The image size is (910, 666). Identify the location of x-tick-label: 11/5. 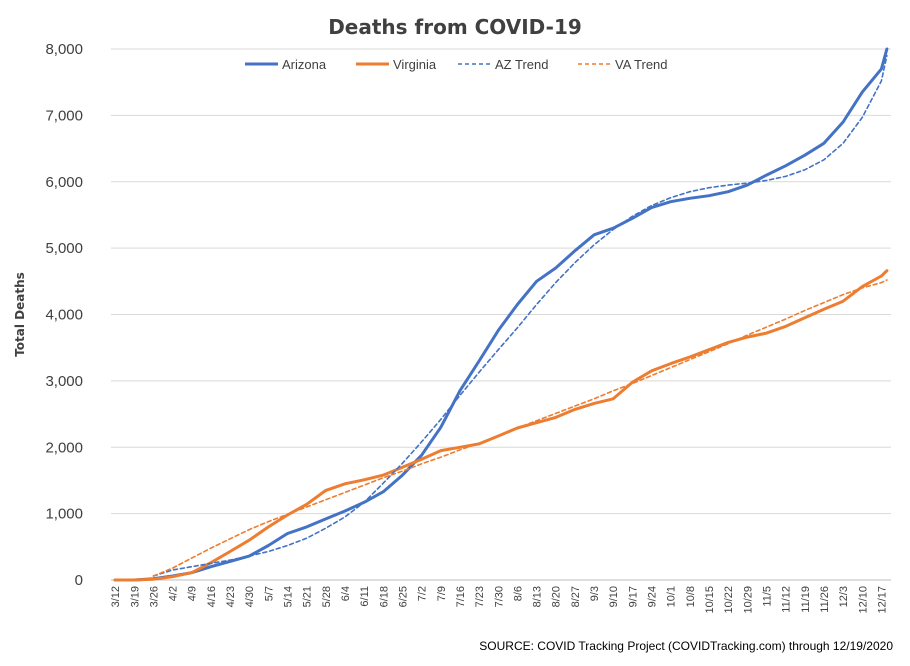
(767, 596).